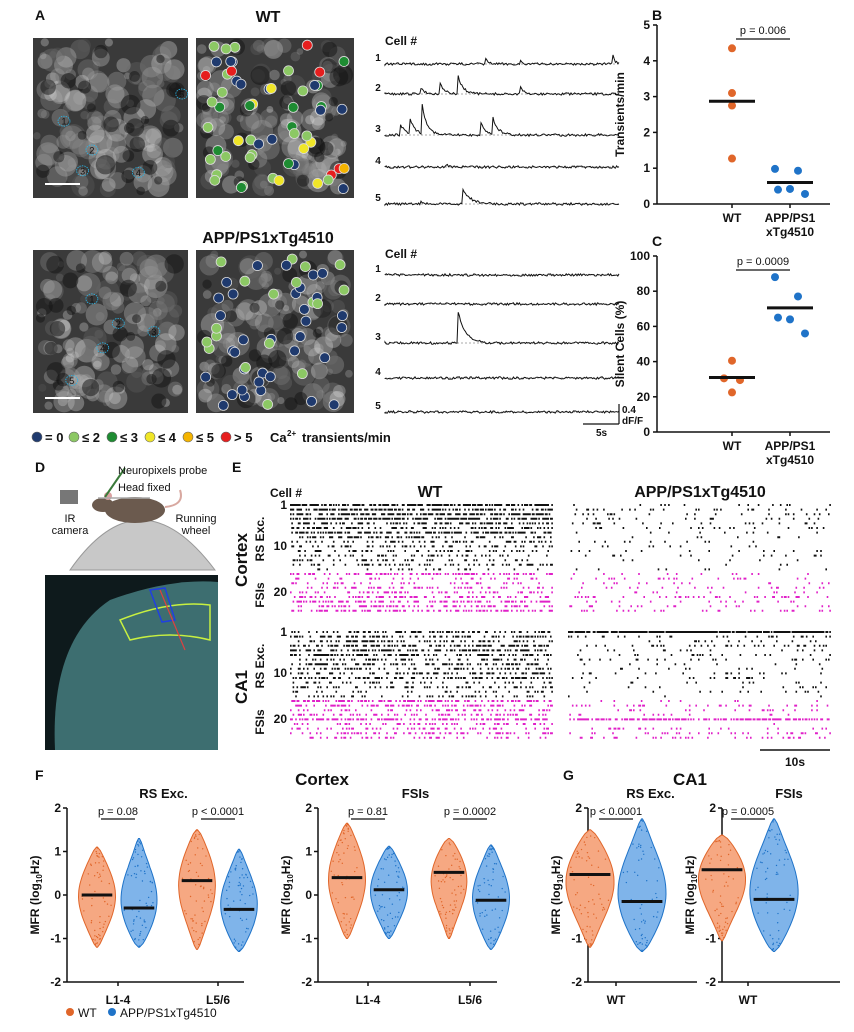  Describe the element at coordinates (103, 505) in the screenshot. I see `mouse-head` at that location.